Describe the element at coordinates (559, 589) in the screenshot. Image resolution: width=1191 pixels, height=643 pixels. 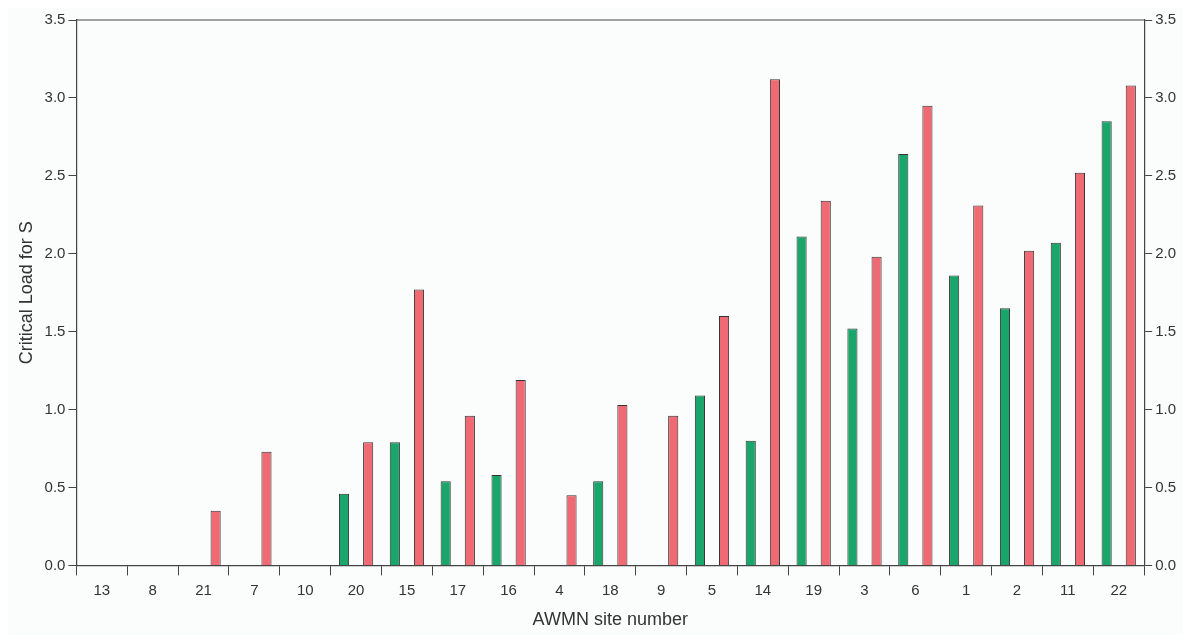
I see `x-tick-label: 4` at that location.